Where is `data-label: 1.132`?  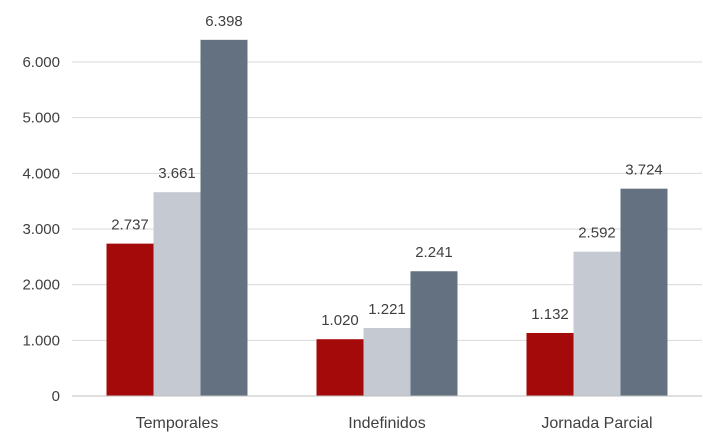 data-label: 1.132 is located at coordinates (550, 314).